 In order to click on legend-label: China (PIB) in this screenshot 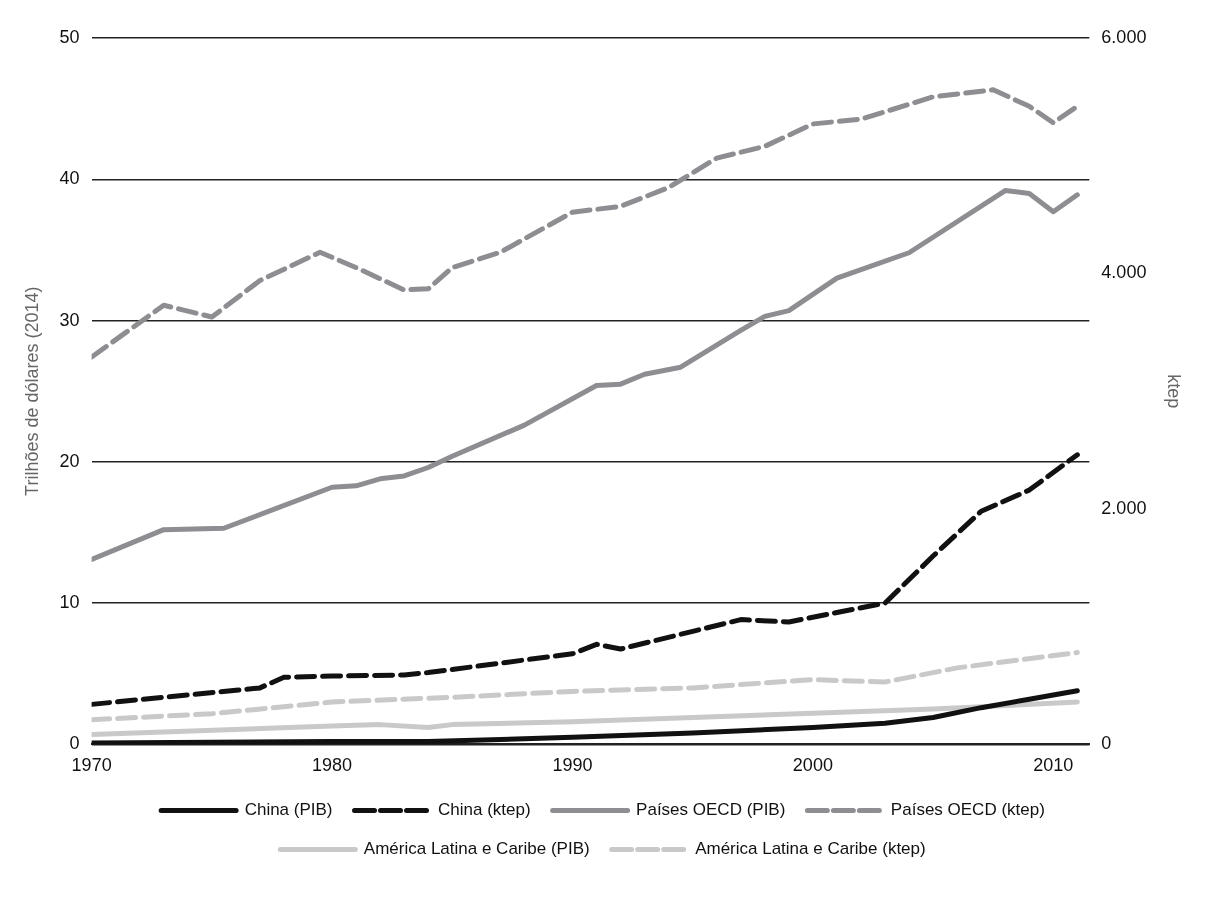, I will do `click(288, 810)`.